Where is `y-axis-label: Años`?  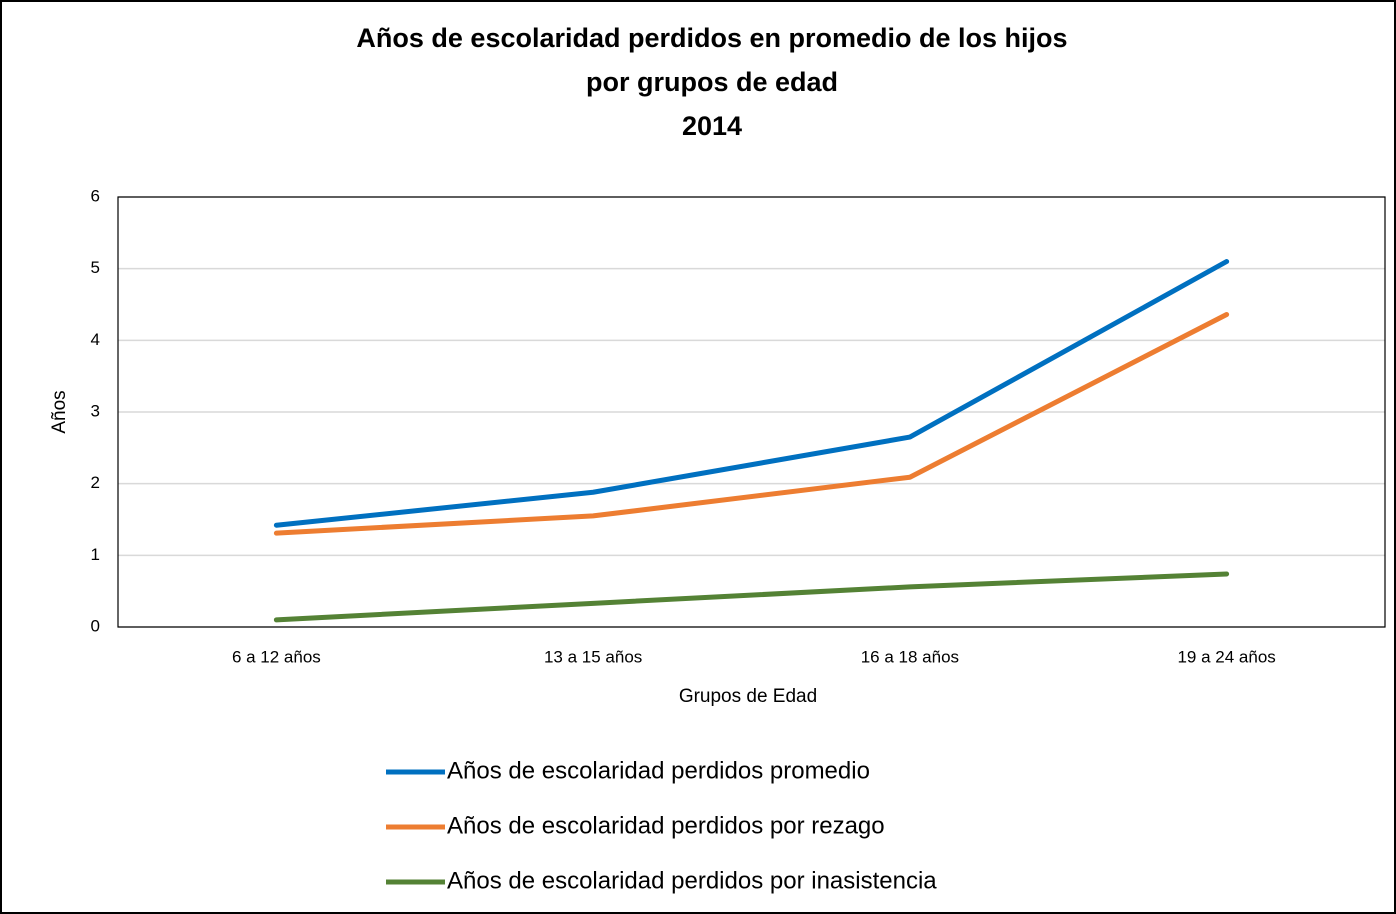
y-axis-label: Años is located at coordinates (59, 411).